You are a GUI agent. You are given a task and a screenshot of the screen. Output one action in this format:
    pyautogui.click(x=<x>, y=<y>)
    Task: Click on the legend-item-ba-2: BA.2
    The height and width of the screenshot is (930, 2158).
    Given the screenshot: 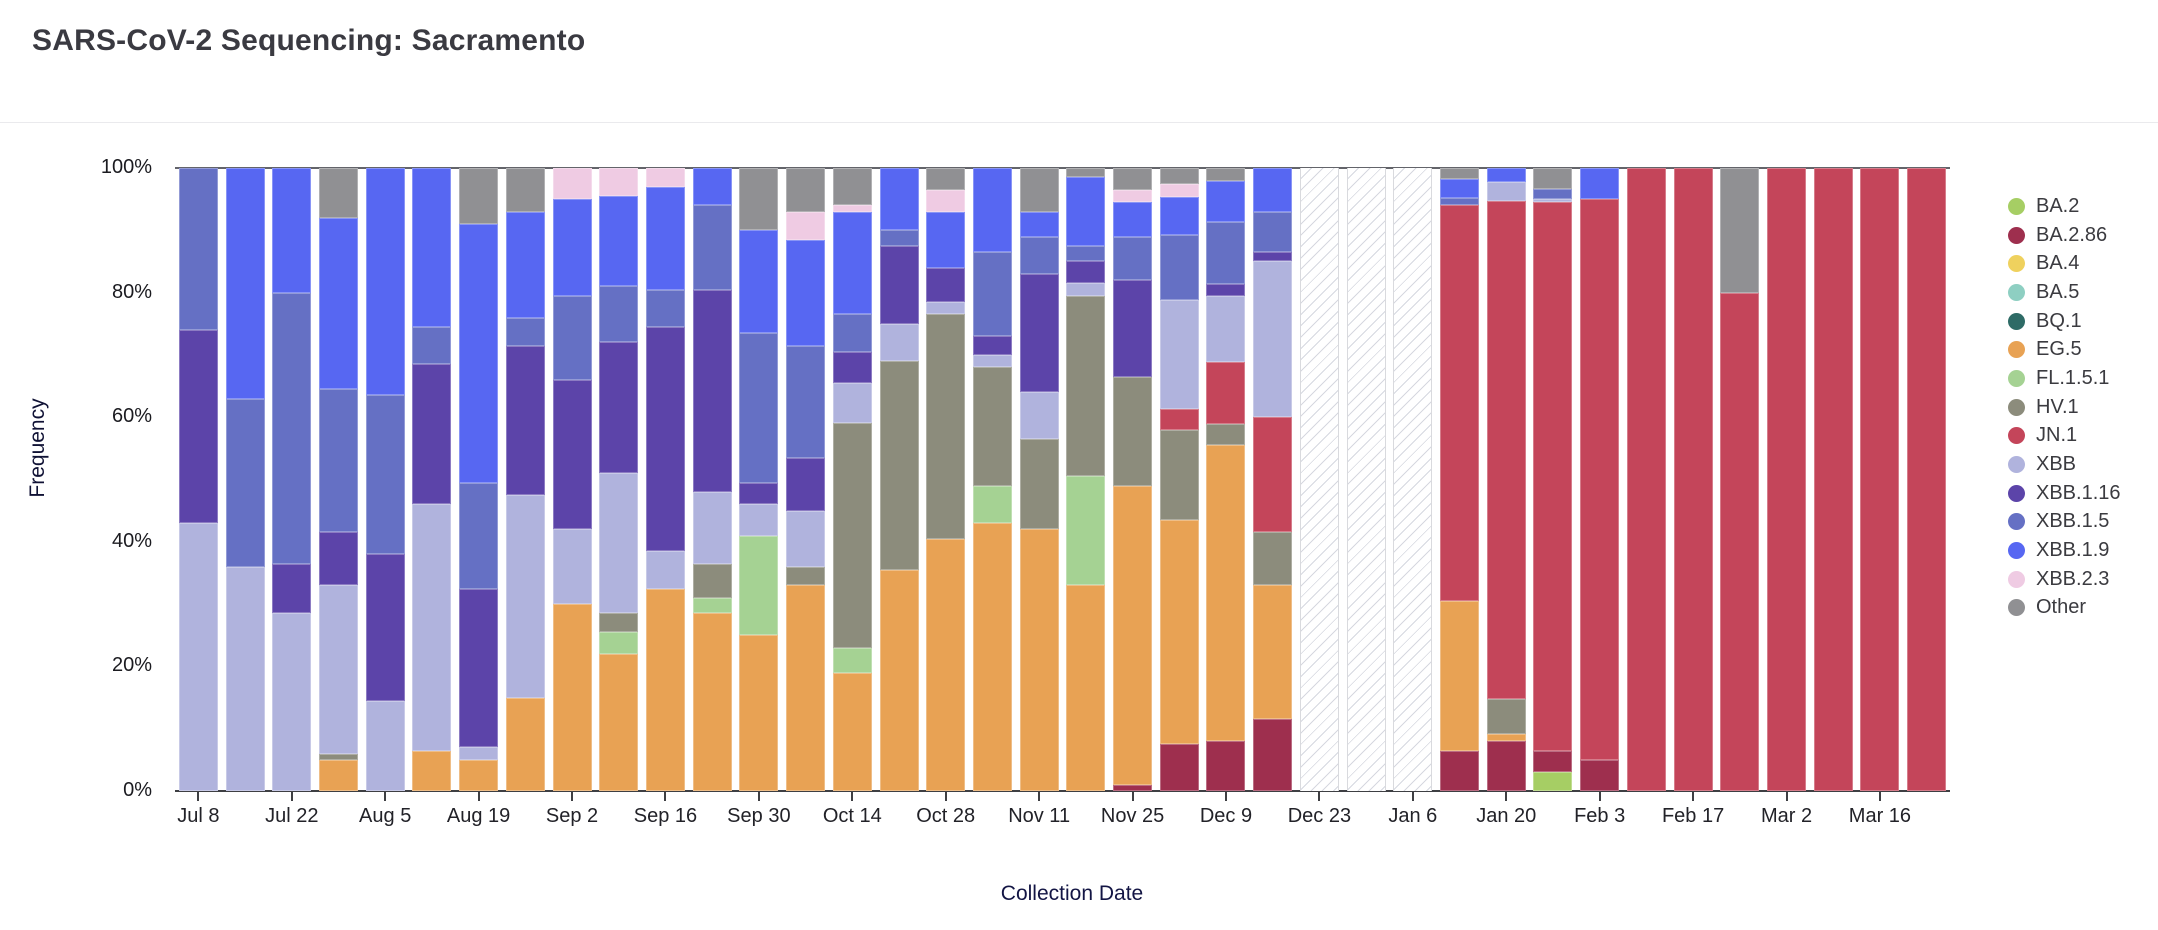 What is the action you would take?
    pyautogui.click(x=2064, y=206)
    